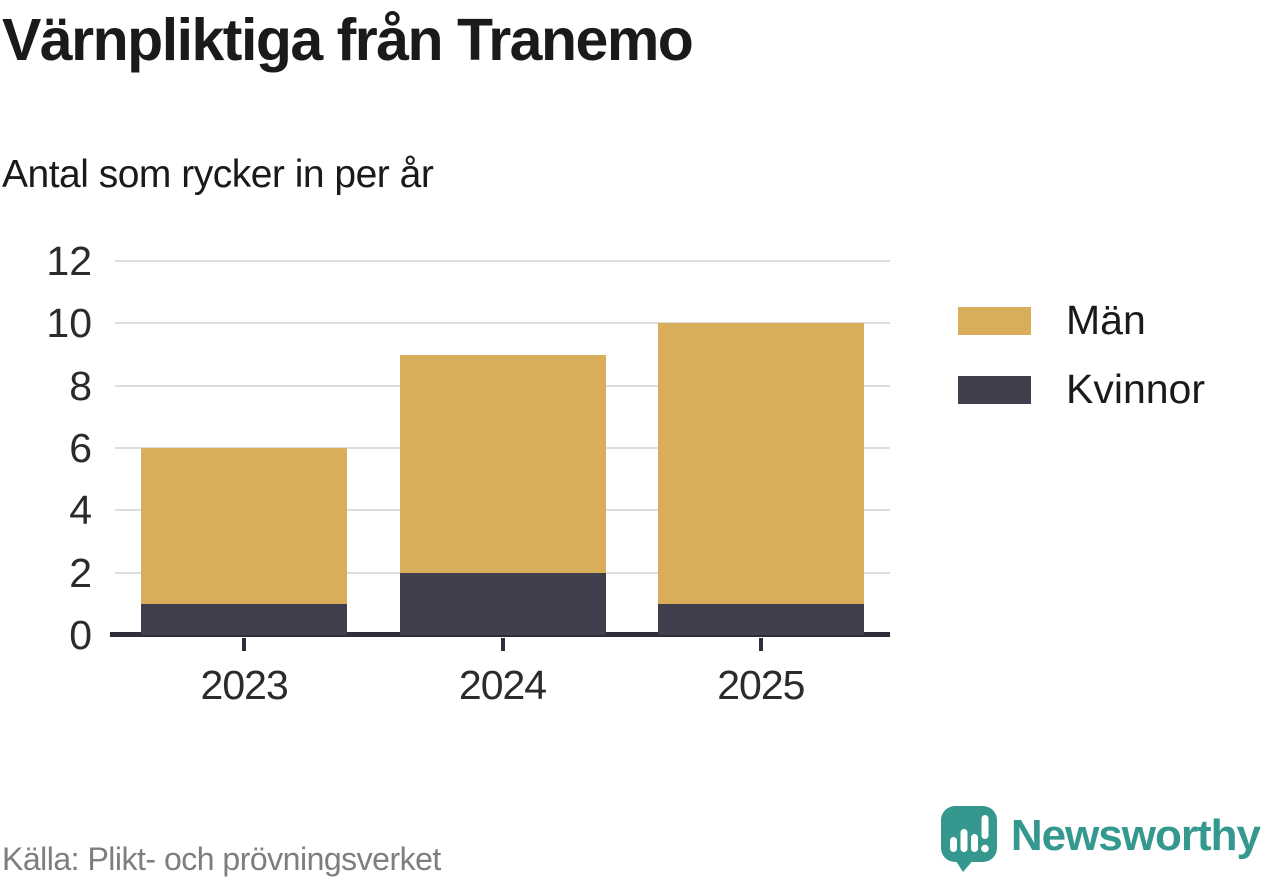  What do you see at coordinates (80, 510) in the screenshot?
I see `y-tick-label: 4` at bounding box center [80, 510].